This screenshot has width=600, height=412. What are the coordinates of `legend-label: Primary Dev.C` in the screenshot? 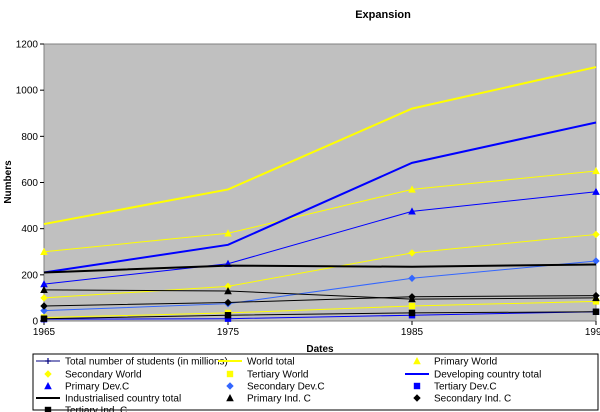 It's located at (97, 387).